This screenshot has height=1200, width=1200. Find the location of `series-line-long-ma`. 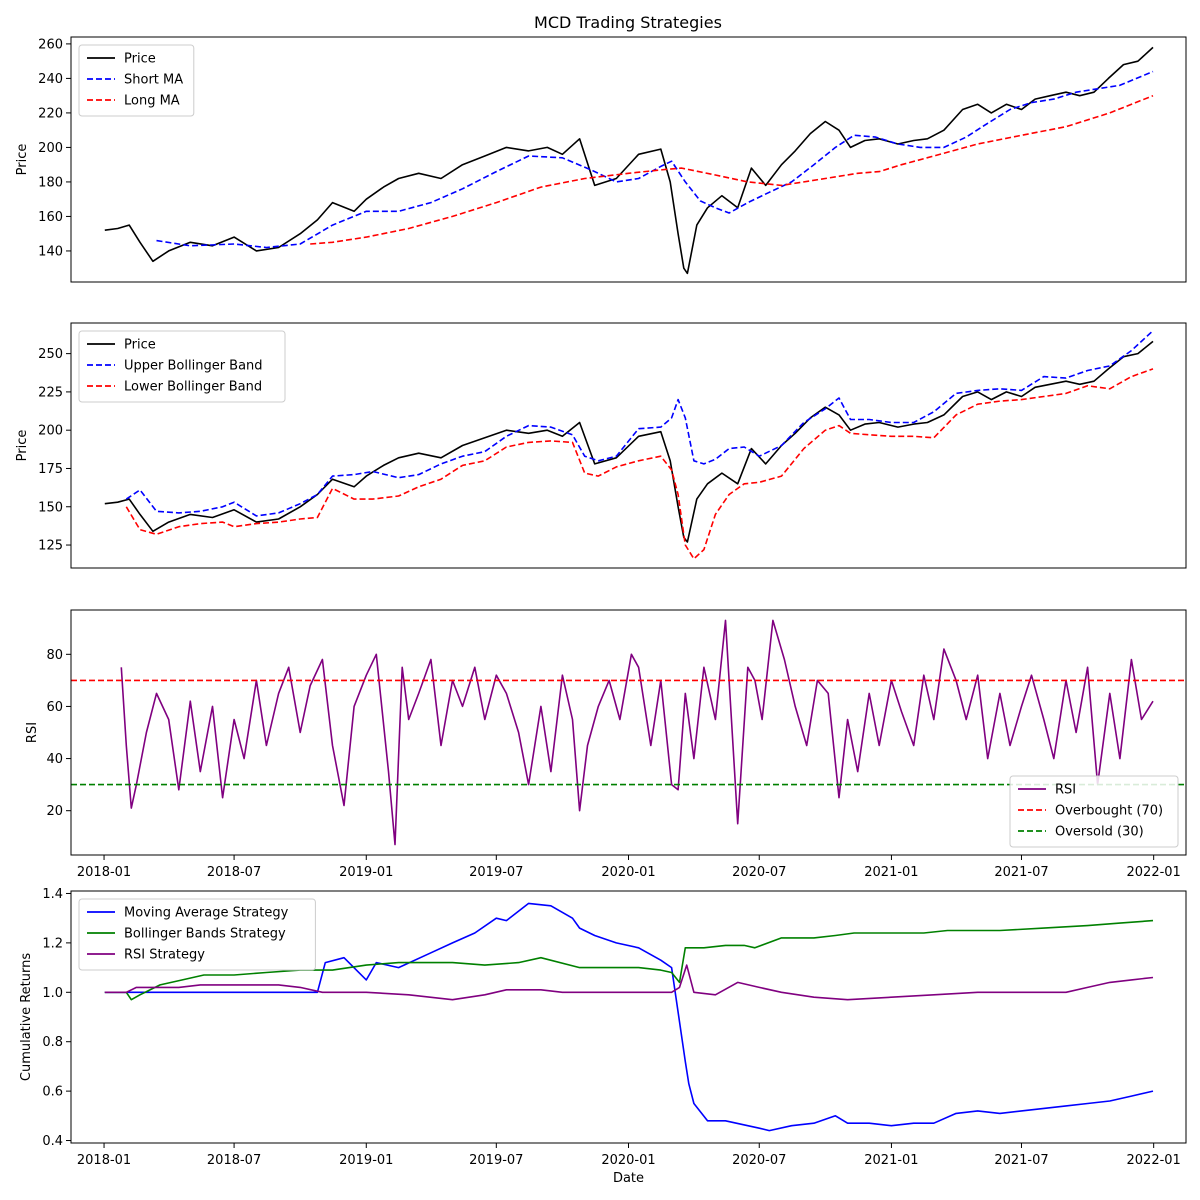

series-line-long-ma is located at coordinates (732, 169).